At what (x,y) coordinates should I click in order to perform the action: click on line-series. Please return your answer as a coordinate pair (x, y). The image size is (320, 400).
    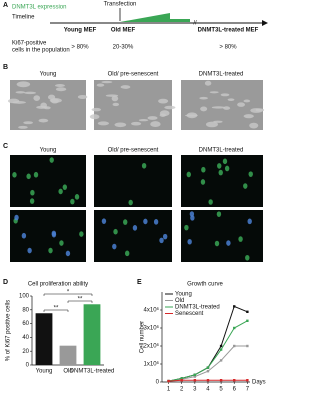
    Looking at the image, I should click on (208, 363).